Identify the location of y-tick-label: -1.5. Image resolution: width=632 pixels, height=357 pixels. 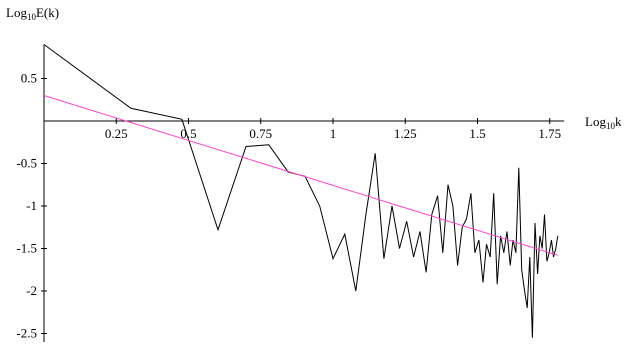
(26, 248).